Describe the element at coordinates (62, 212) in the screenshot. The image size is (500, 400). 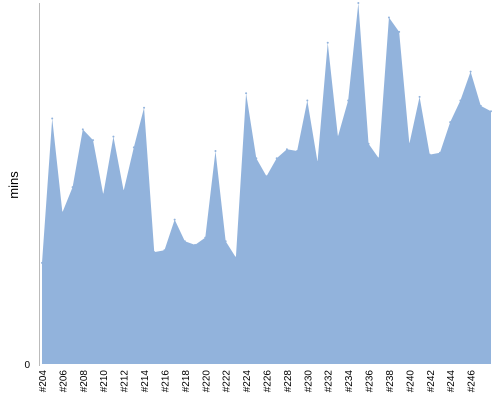
I see `data-point-#206` at that location.